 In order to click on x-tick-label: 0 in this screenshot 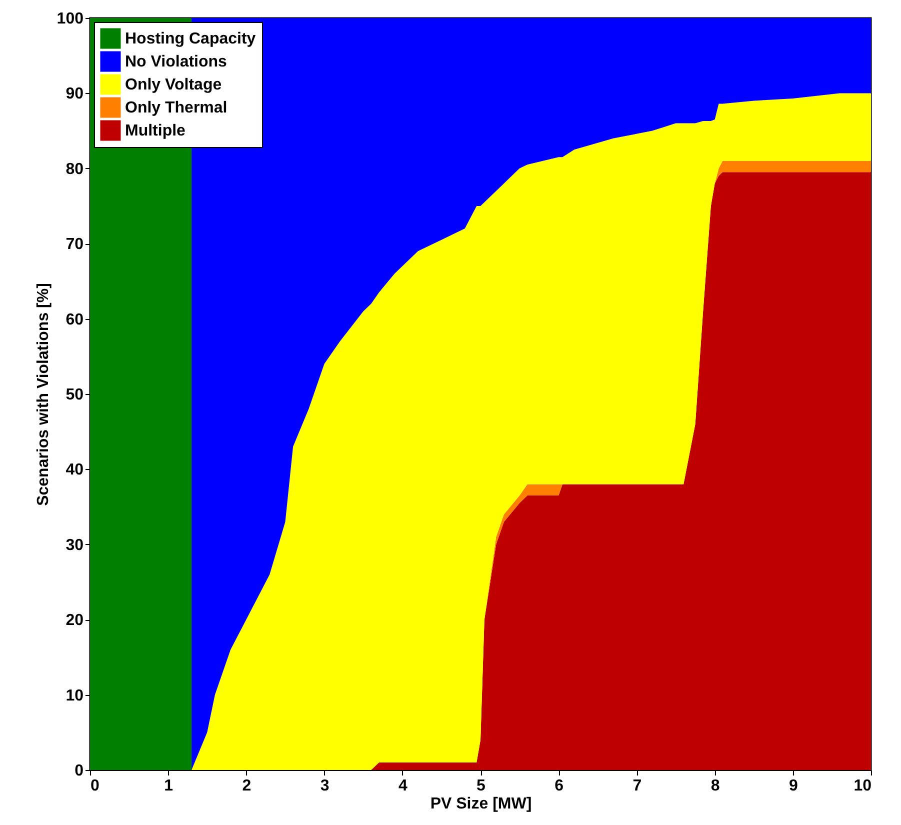, I will do `click(95, 786)`.